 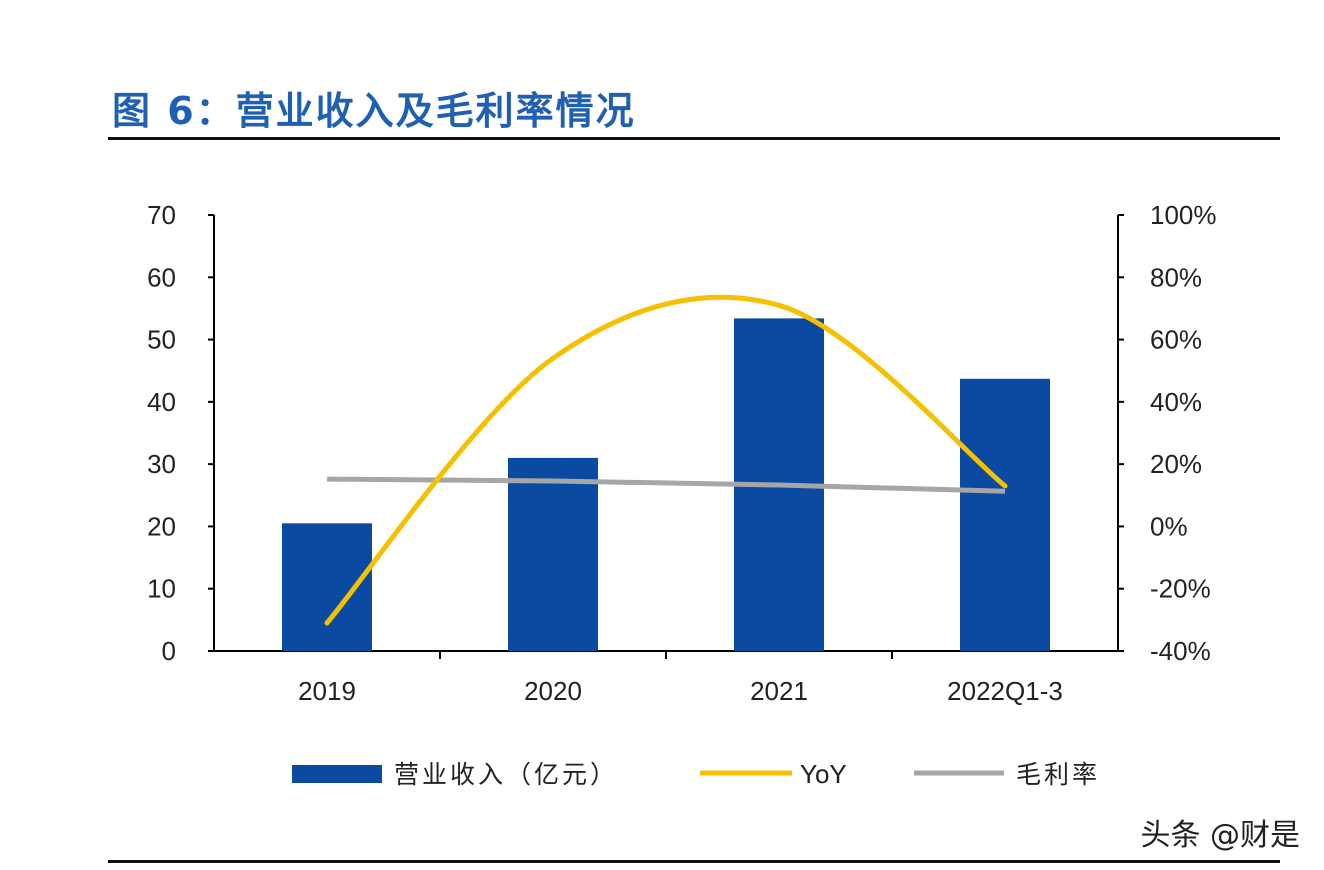 What do you see at coordinates (1180, 651) in the screenshot?
I see `right-tick-label: -40%` at bounding box center [1180, 651].